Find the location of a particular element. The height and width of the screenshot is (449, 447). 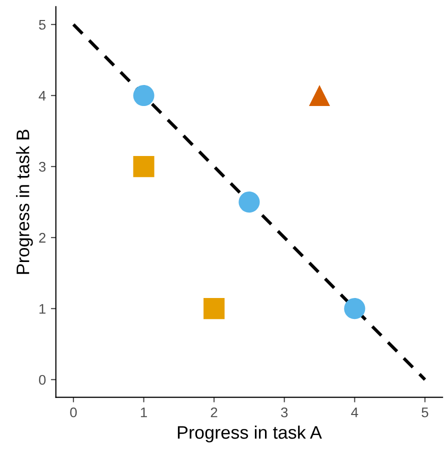

x-tick-label: 4 is located at coordinates (354, 413).